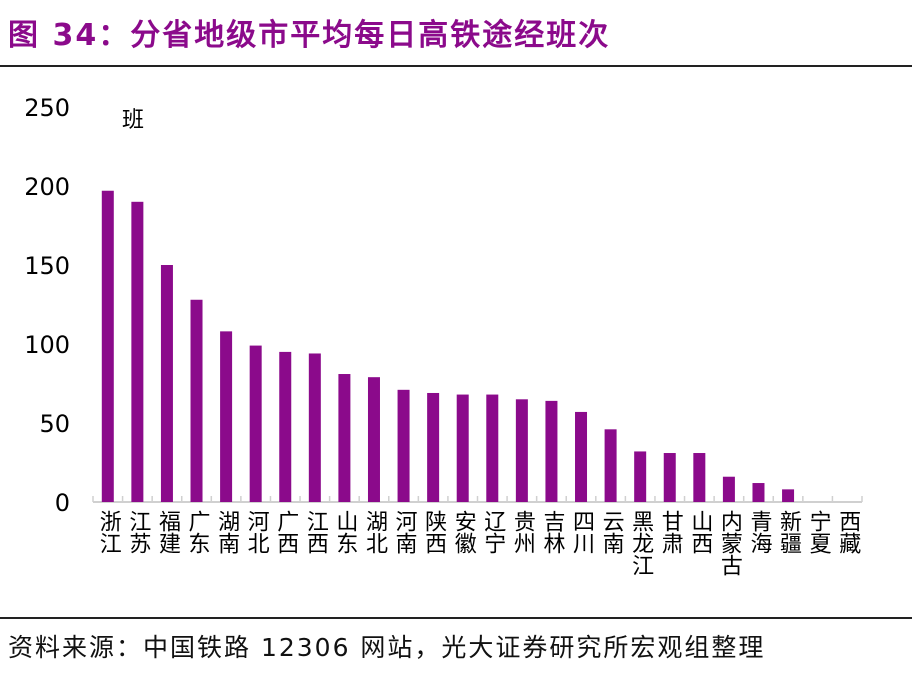 Image resolution: width=912 pixels, height=675 pixels. What do you see at coordinates (463, 532) in the screenshot?
I see `x-tick-label: 安徽` at bounding box center [463, 532].